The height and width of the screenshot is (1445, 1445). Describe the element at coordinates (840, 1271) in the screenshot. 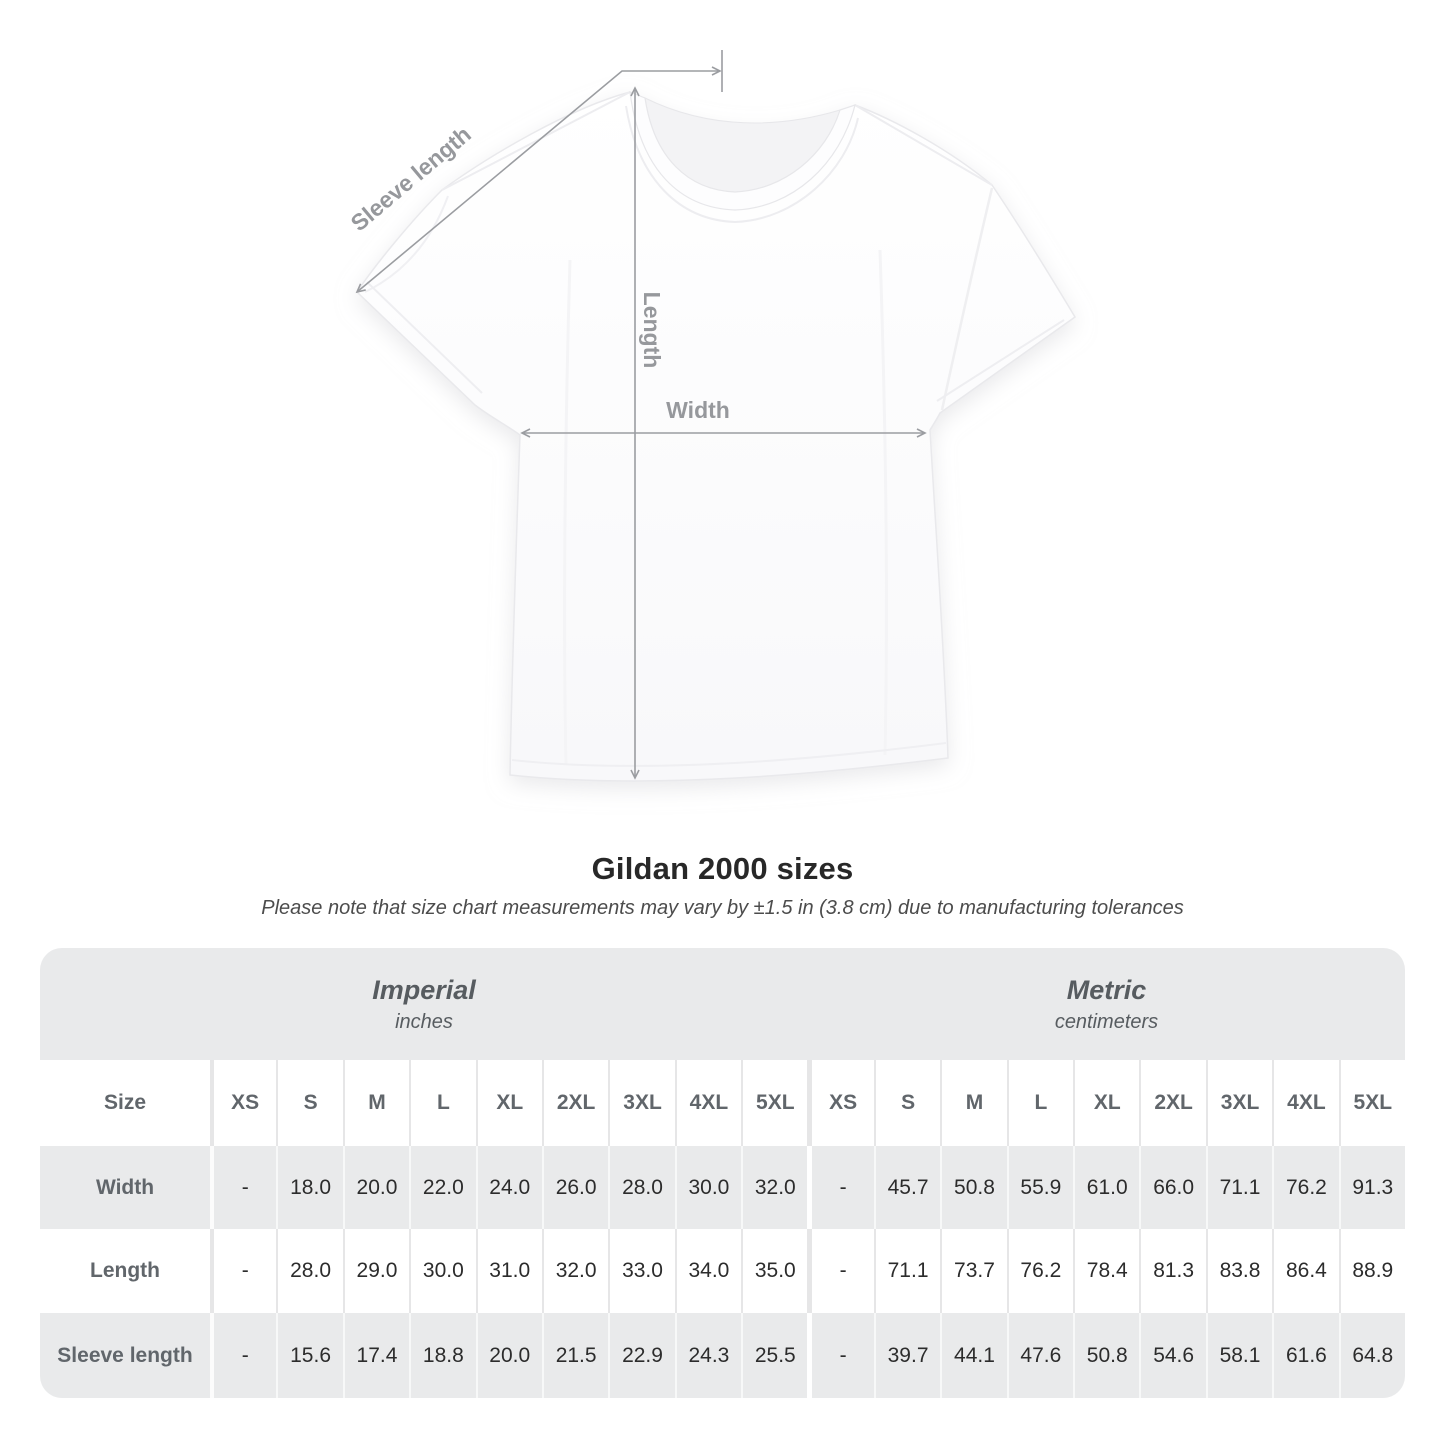

I see `cell-length-metric-xs: -` at that location.